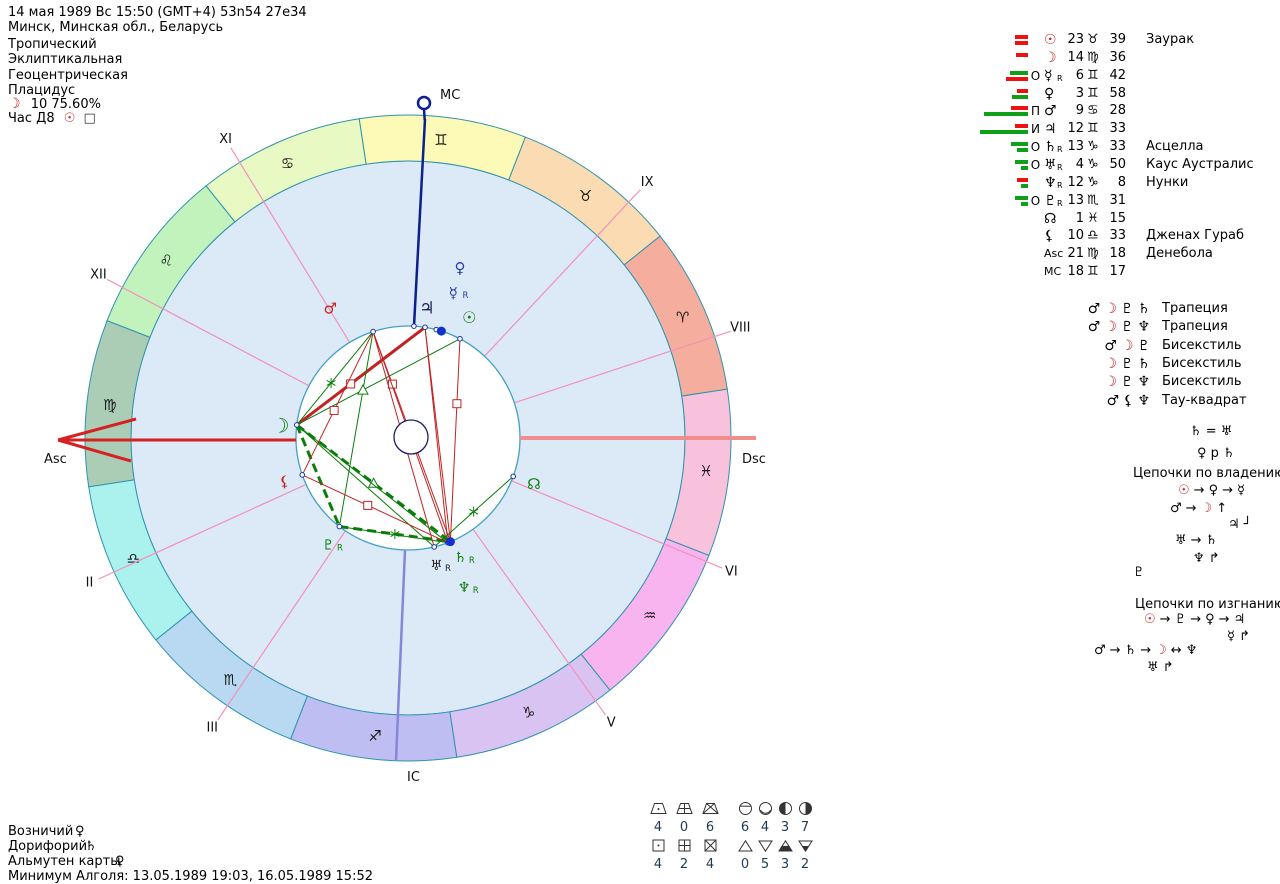 The width and height of the screenshot is (1280, 884). What do you see at coordinates (1050, 218) in the screenshot?
I see `node-icon: ☊` at bounding box center [1050, 218].